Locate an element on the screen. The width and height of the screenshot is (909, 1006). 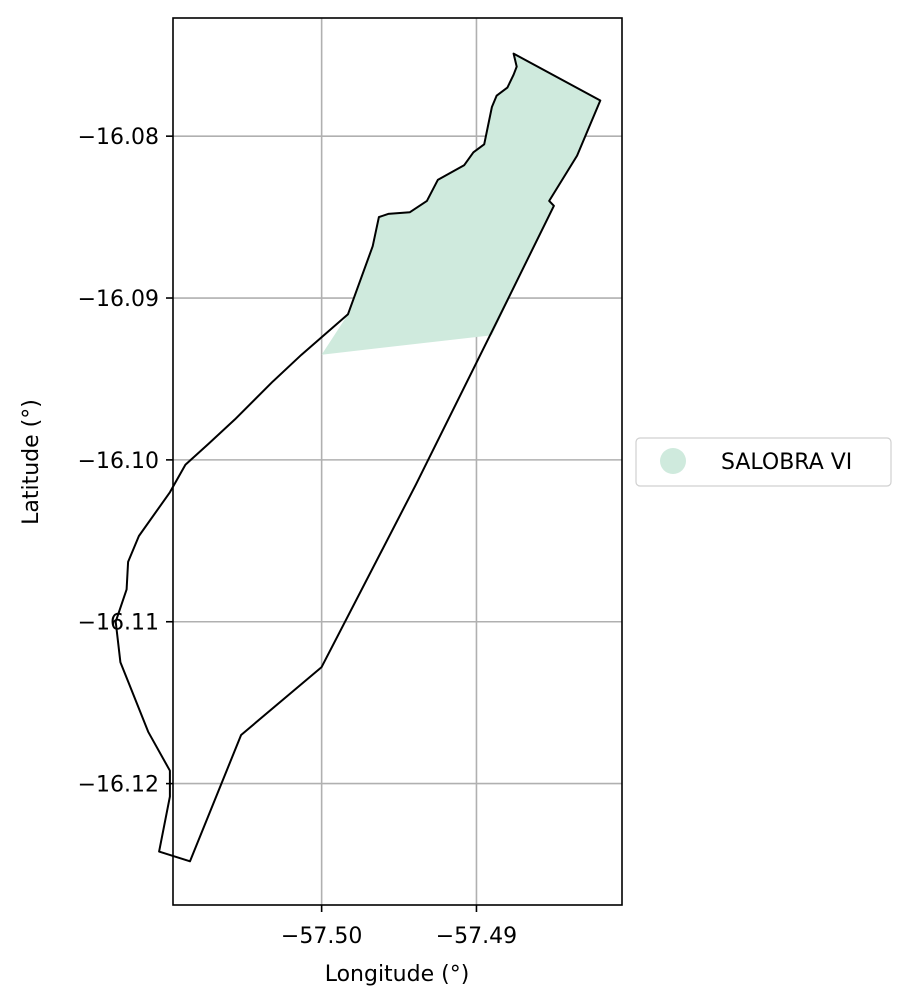
legend-label: SALOBRA VI is located at coordinates (786, 462).